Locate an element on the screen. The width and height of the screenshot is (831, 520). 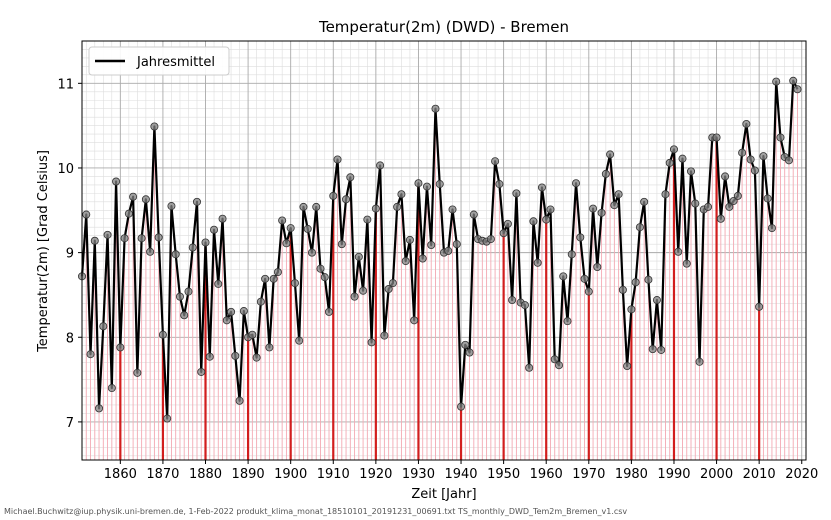
legend: Jahresmittel is located at coordinates (159, 61).